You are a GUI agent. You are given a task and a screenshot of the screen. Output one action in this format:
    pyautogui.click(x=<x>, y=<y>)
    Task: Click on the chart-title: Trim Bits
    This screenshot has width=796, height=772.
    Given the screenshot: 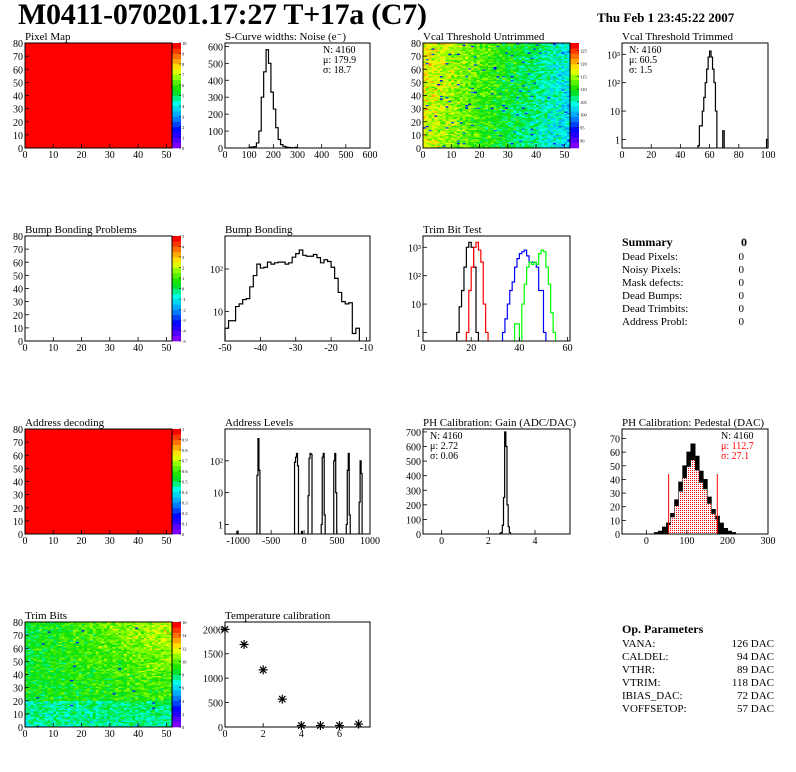 What is the action you would take?
    pyautogui.click(x=46, y=616)
    